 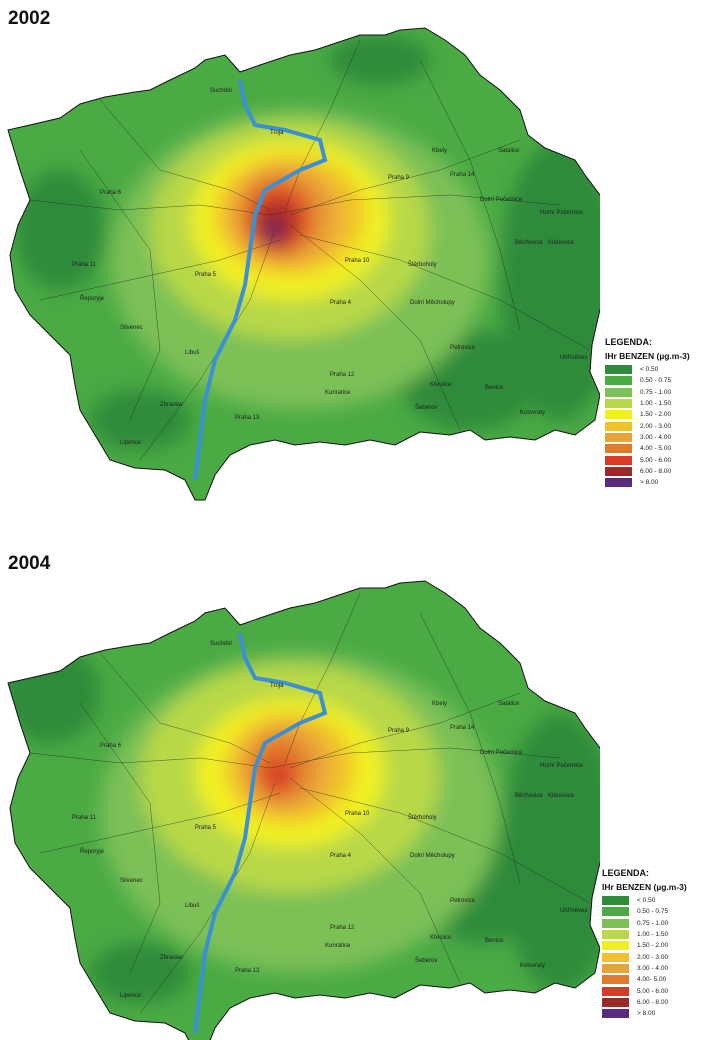 What do you see at coordinates (221, 91) in the screenshot?
I see `place-label: Suchdol` at bounding box center [221, 91].